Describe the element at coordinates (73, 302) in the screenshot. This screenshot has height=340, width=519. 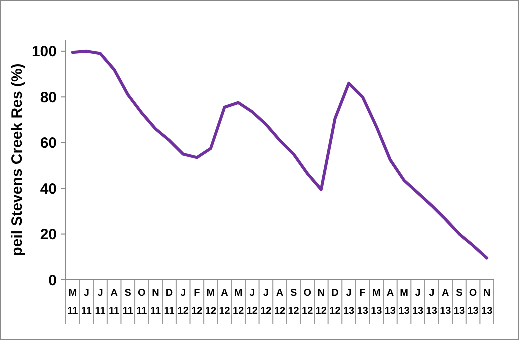
I see `x-tick-label: M 11` at that location.